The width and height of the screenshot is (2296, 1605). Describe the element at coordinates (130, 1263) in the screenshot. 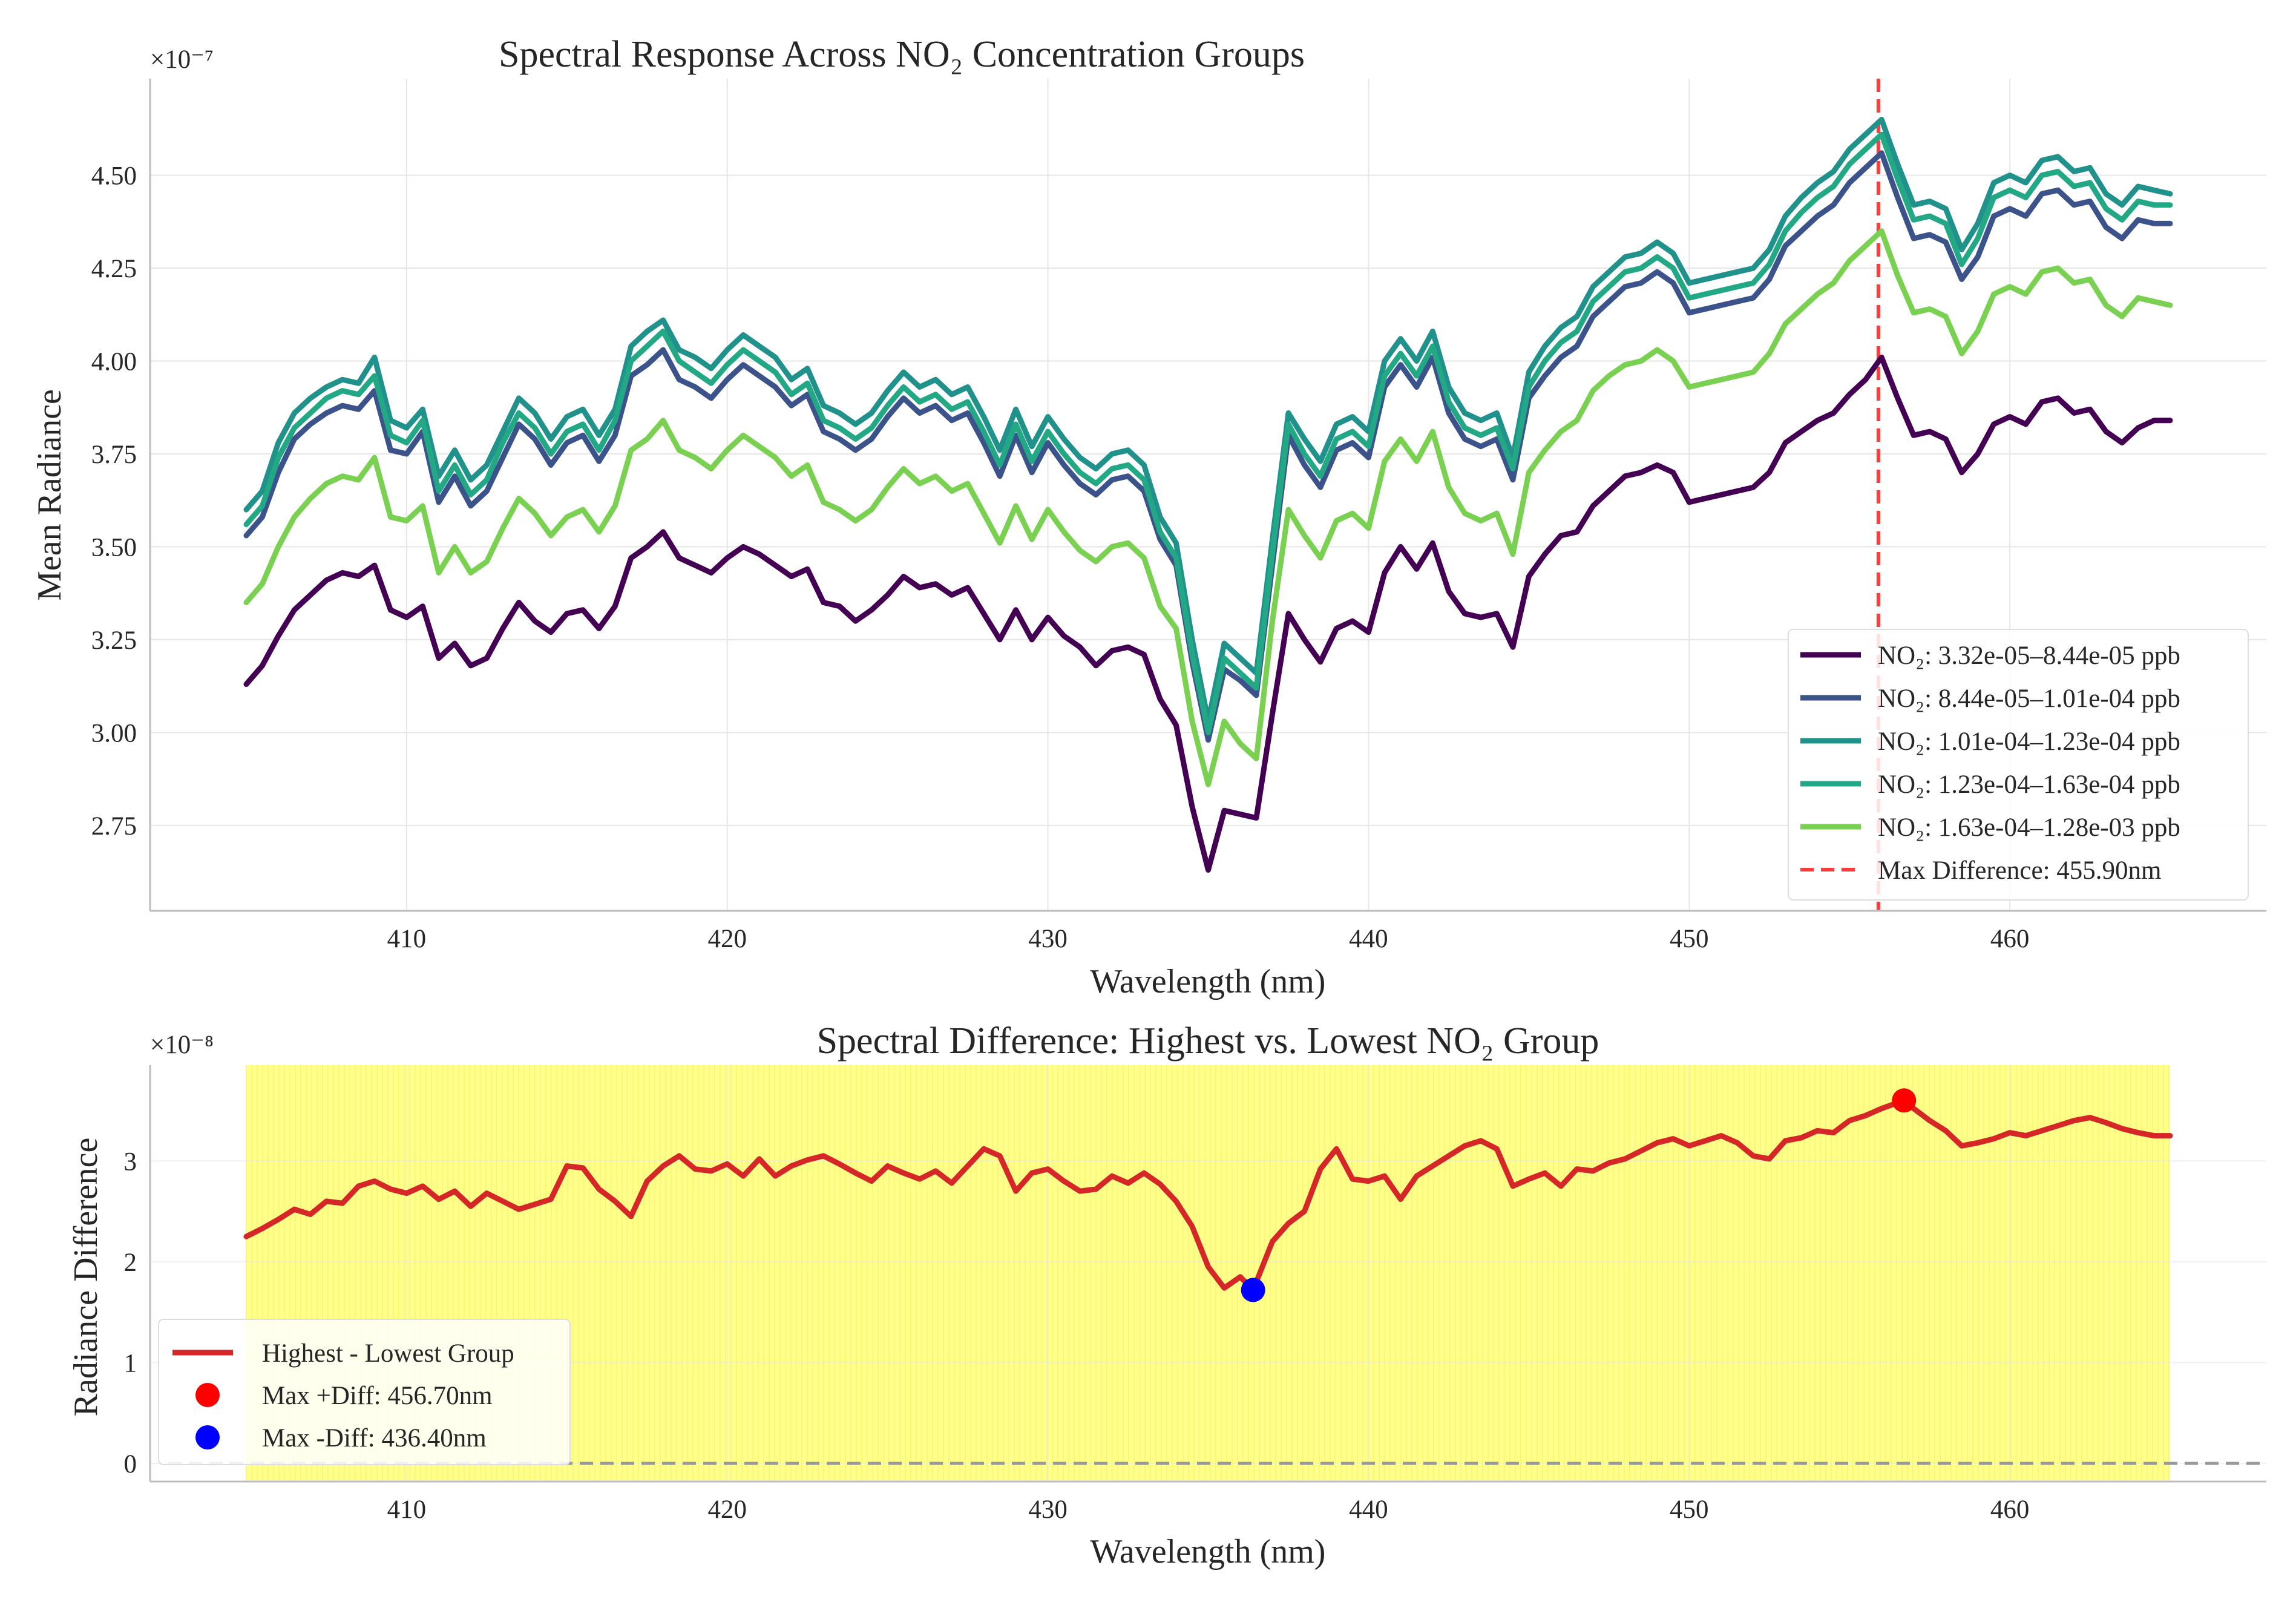

I see `bottom-y-tick-label: 2` at that location.